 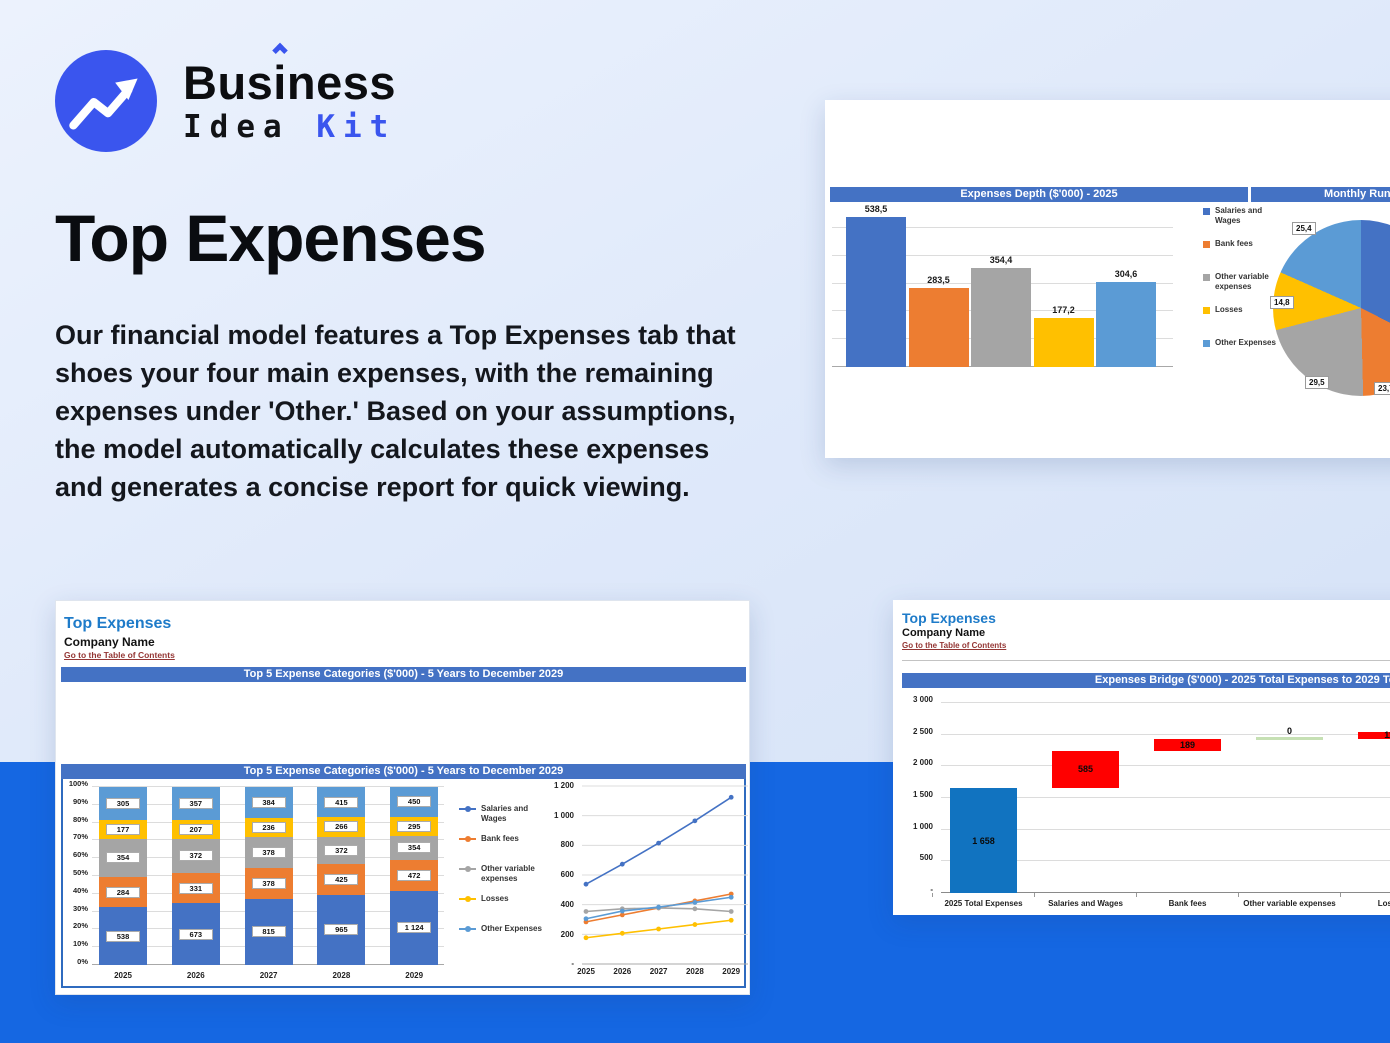 What do you see at coordinates (983, 840) in the screenshot?
I see `waterfall-data-label: 1 658` at bounding box center [983, 840].